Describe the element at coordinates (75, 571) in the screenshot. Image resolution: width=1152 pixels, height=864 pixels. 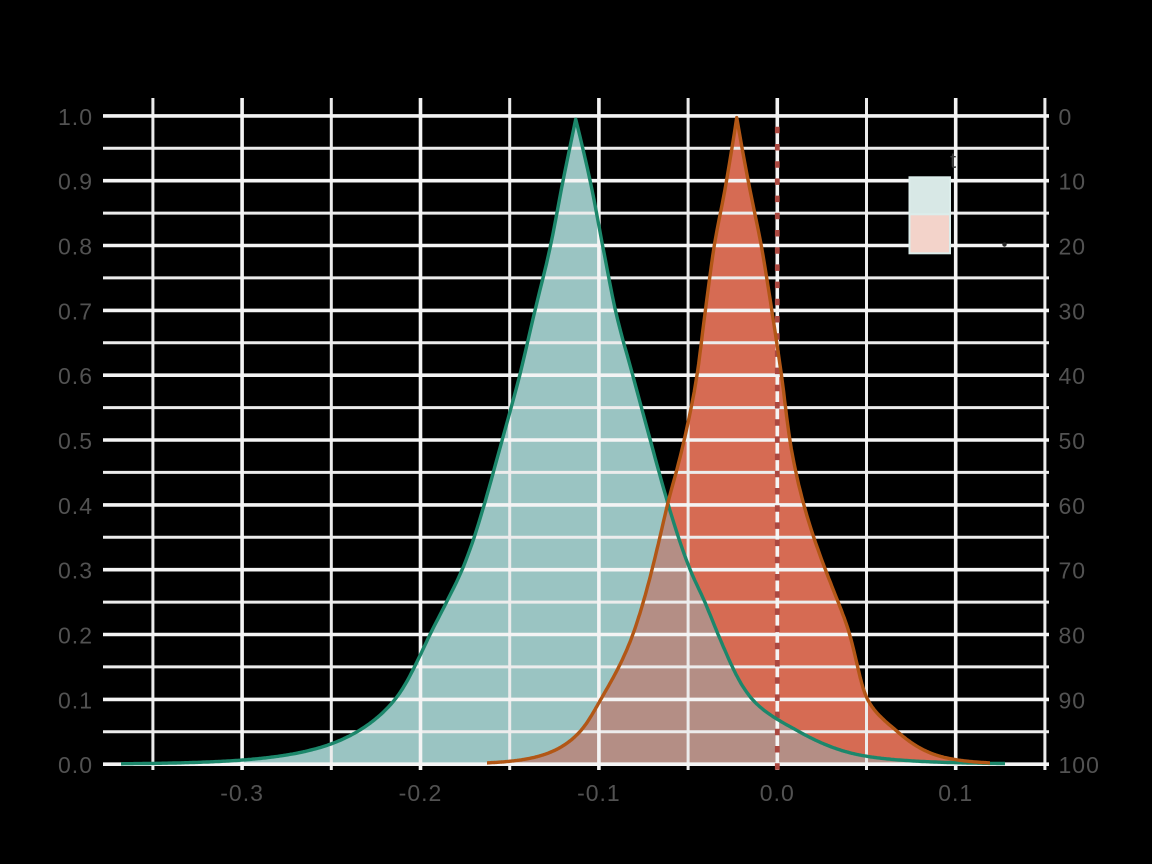
I see `svg-text: 0.3` at that location.